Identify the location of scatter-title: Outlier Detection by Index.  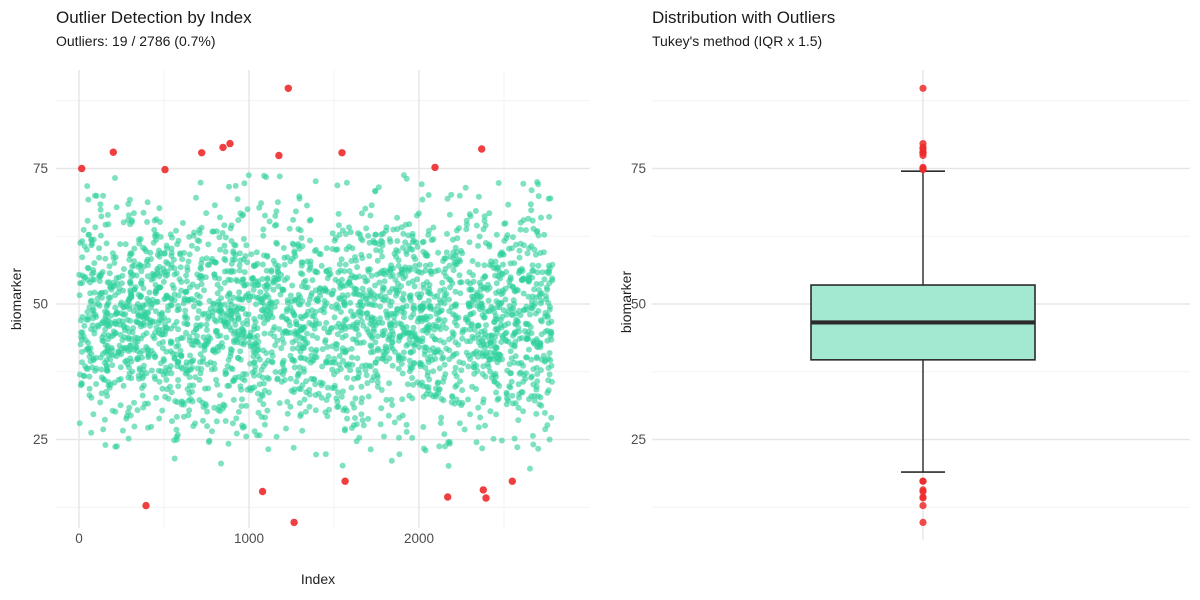
(154, 17).